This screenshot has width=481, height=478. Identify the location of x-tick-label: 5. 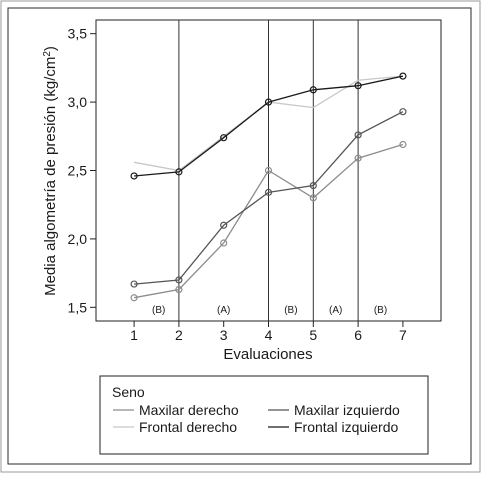
(313, 335).